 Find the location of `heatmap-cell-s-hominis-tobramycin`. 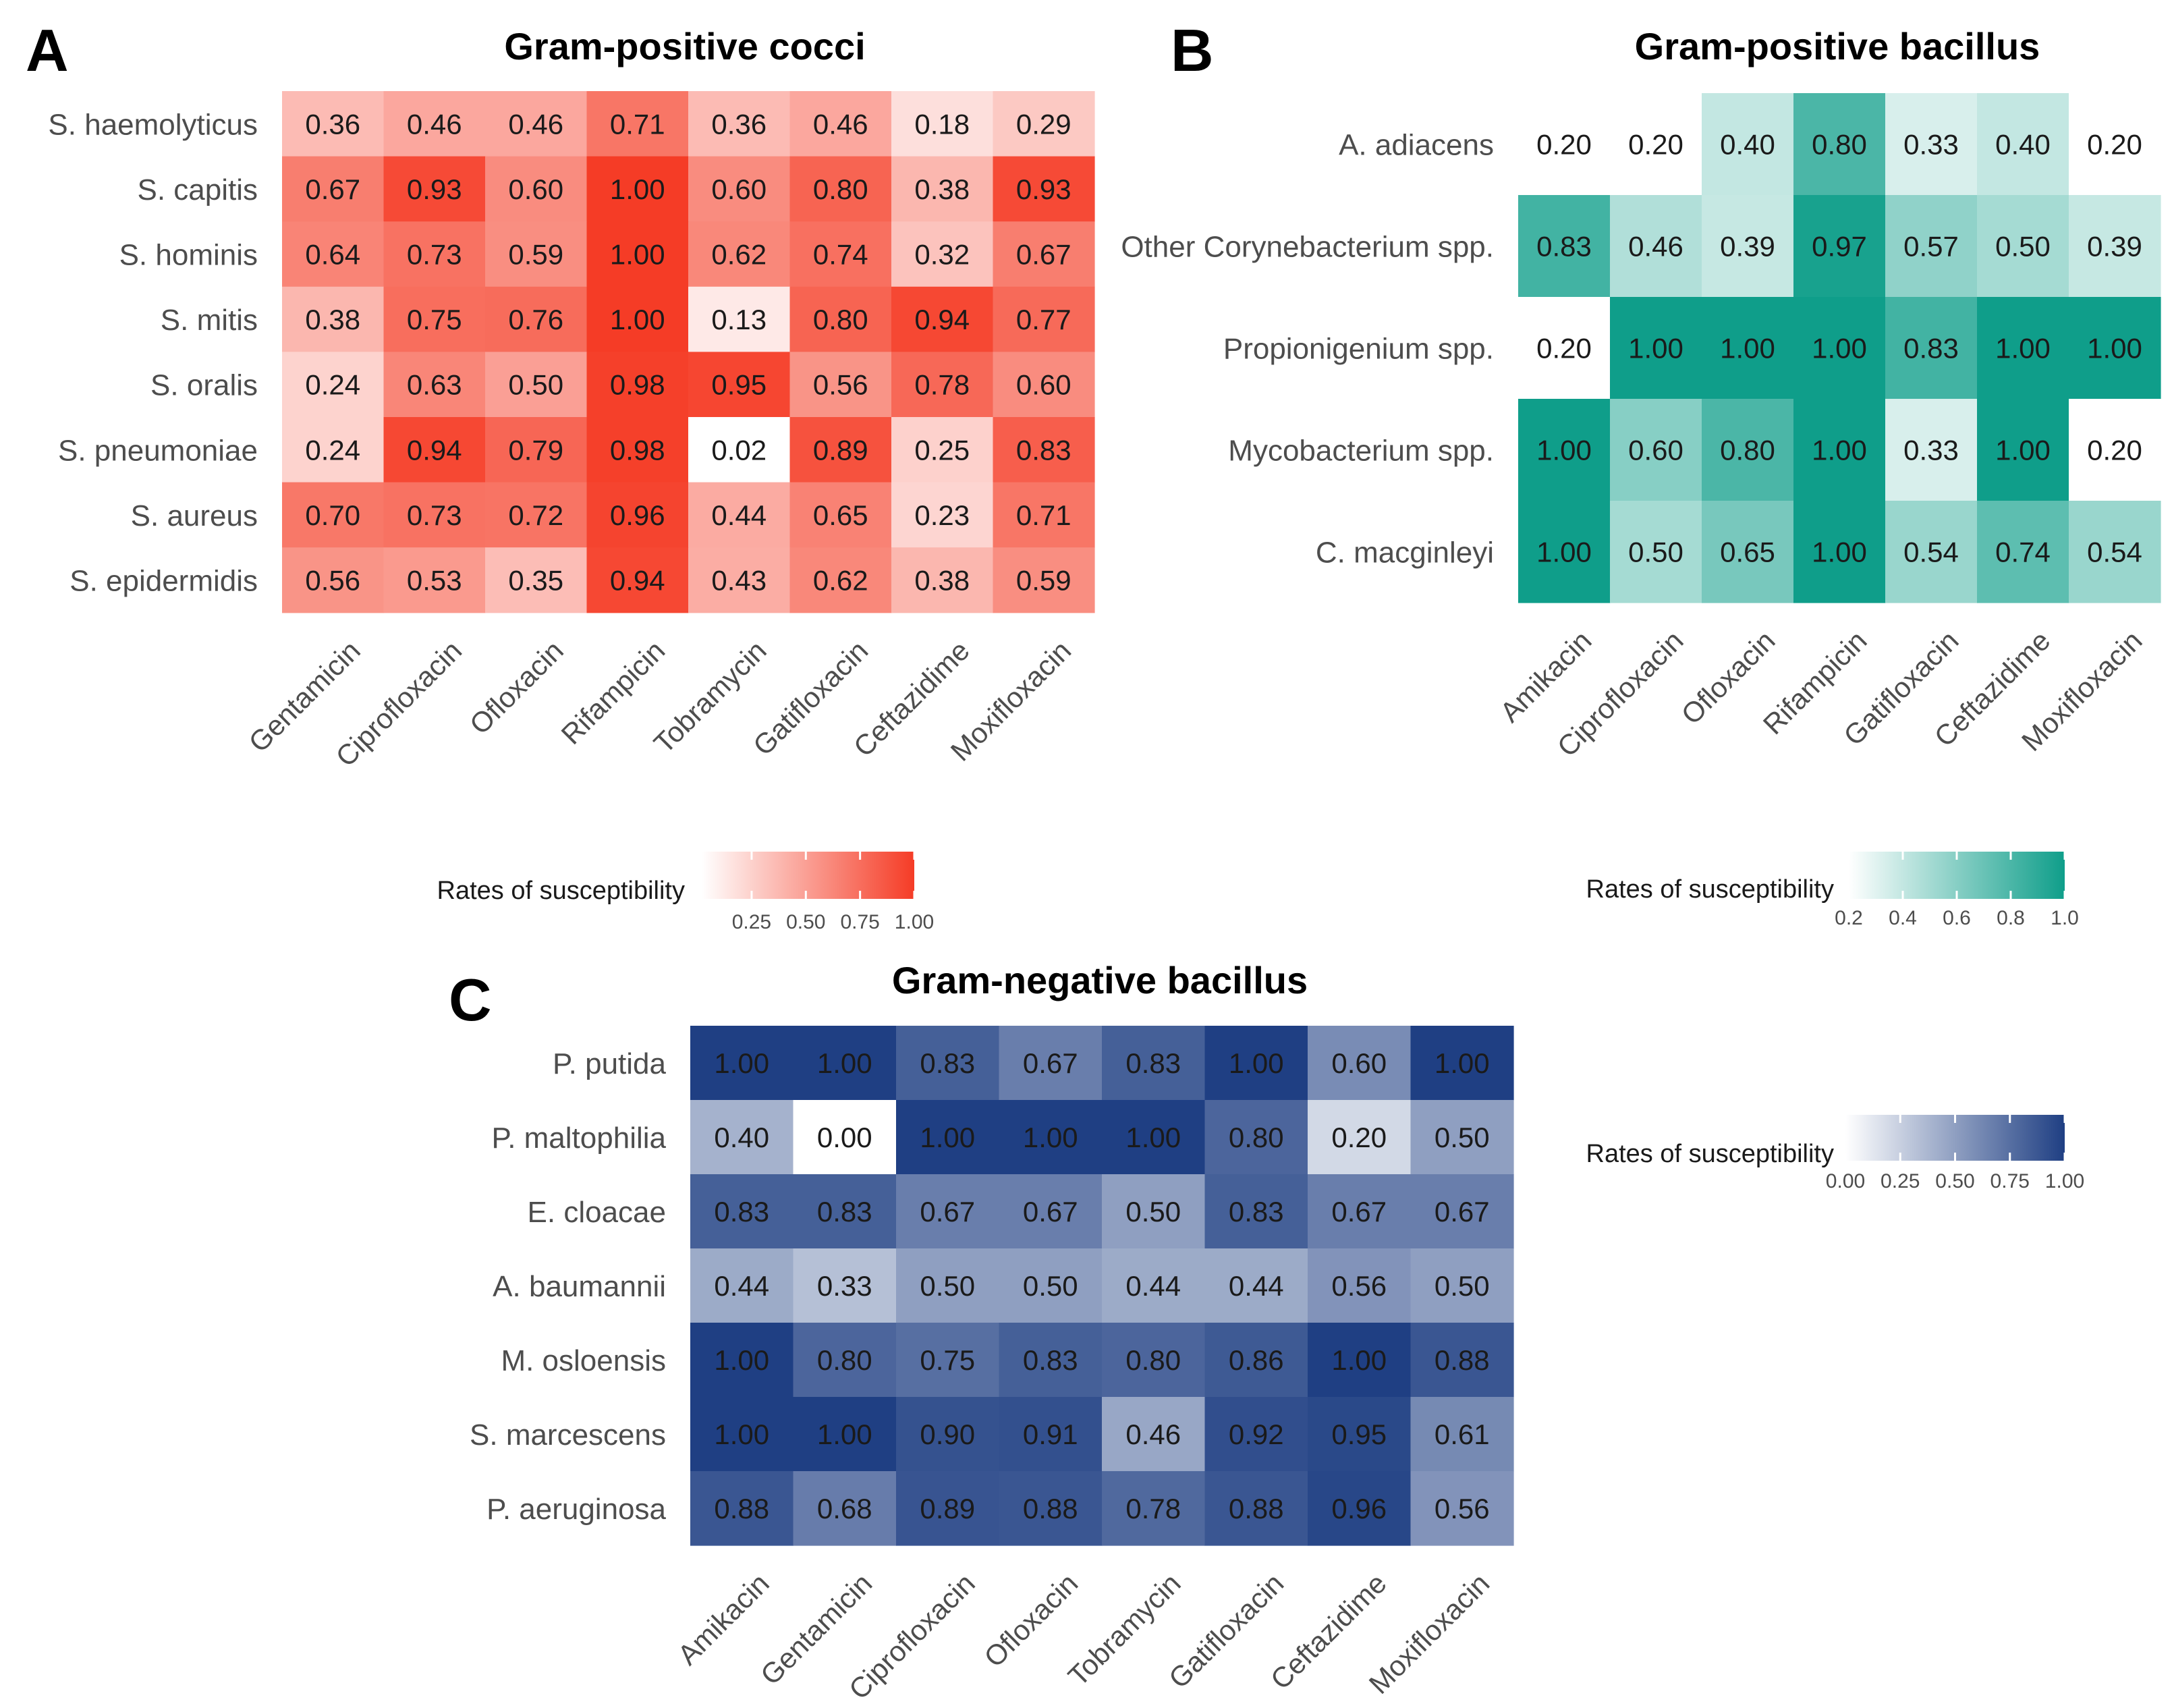

heatmap-cell-s-hominis-tobramycin is located at coordinates (739, 254).